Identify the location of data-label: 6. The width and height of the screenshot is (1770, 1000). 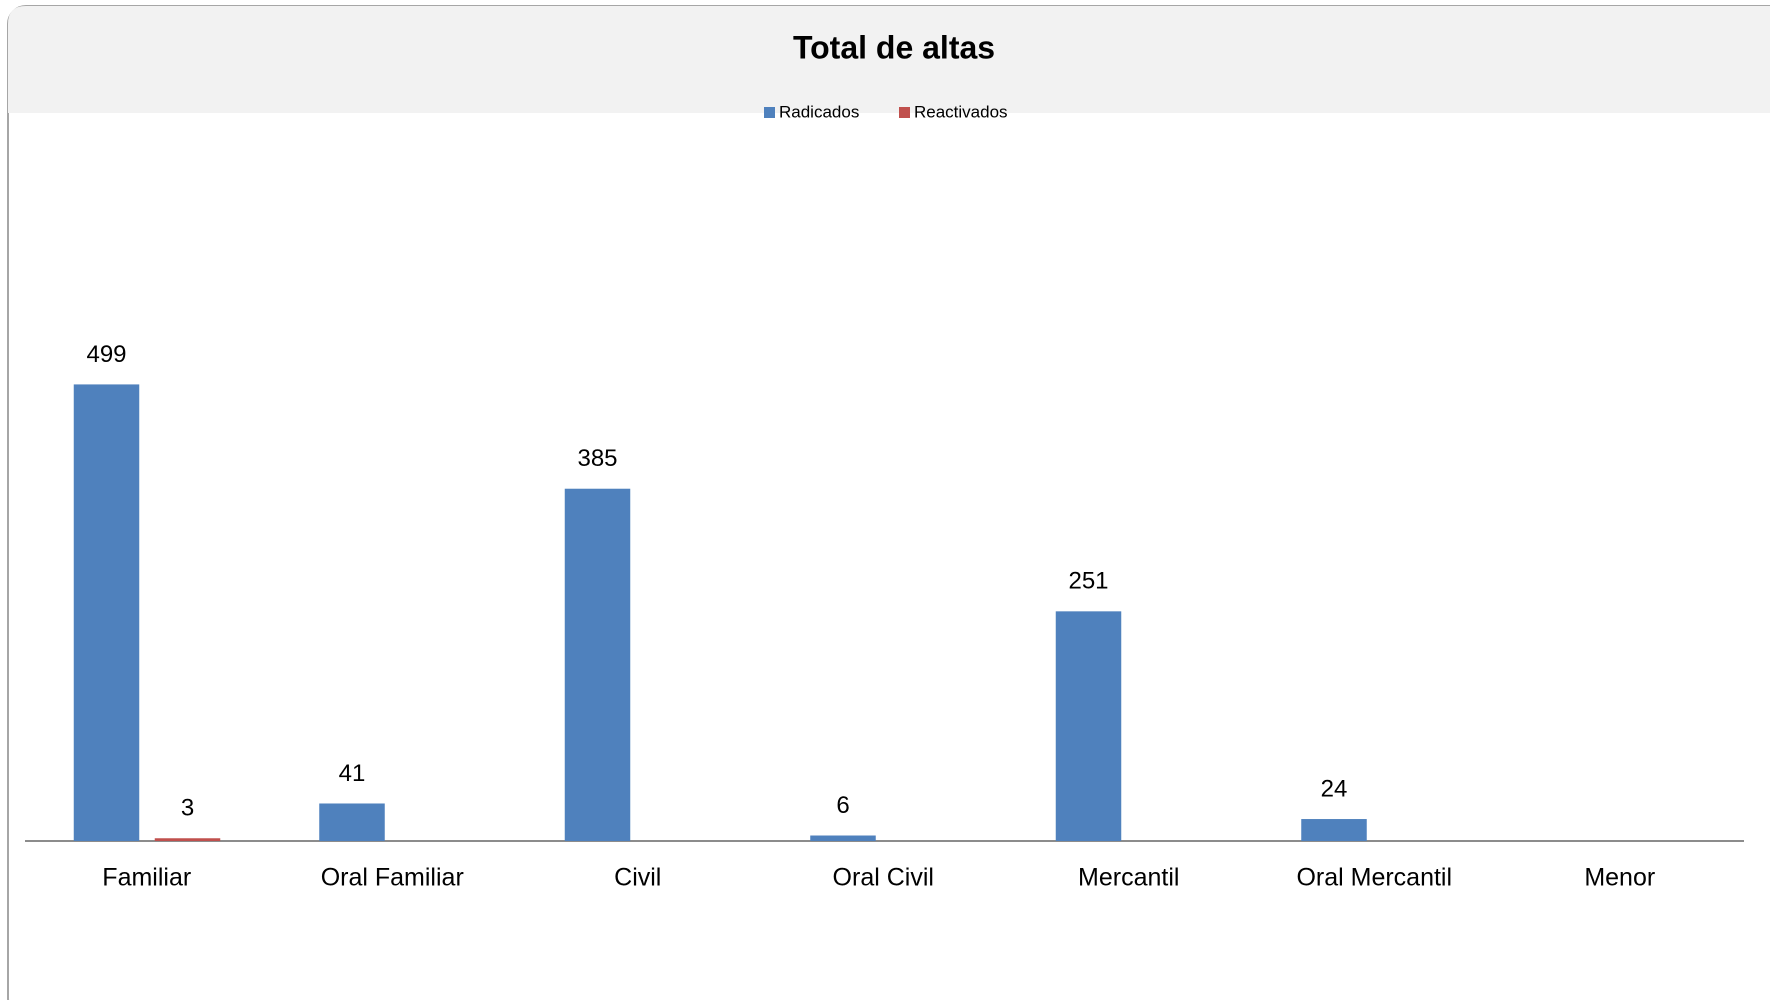
(842, 805).